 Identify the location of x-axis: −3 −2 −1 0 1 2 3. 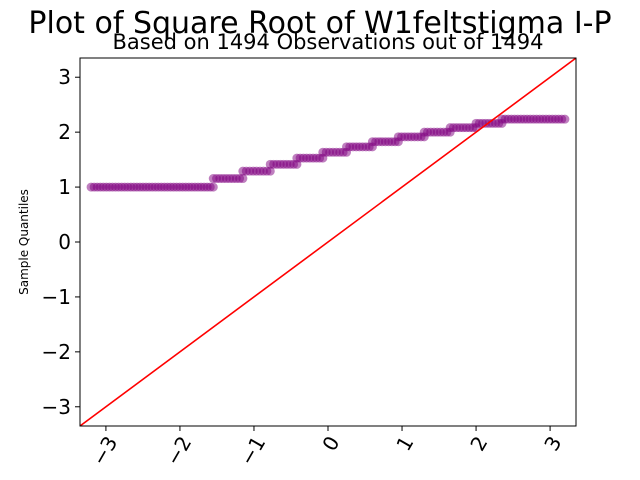
(326, 448).